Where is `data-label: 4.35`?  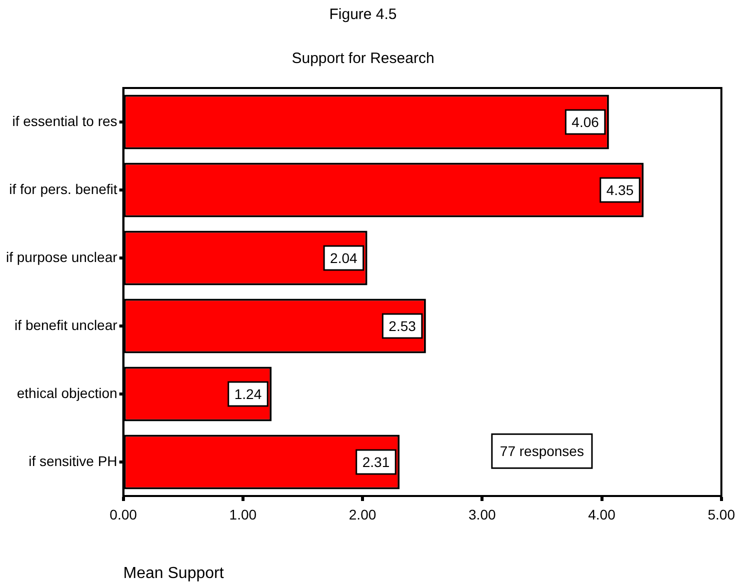 data-label: 4.35 is located at coordinates (620, 190).